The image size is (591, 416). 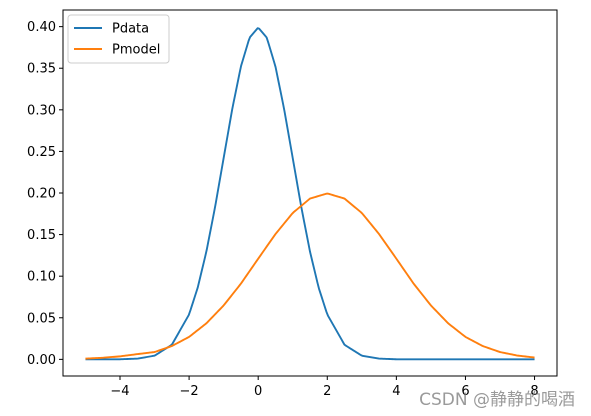 I want to click on x-tick-label: −2, so click(x=189, y=391).